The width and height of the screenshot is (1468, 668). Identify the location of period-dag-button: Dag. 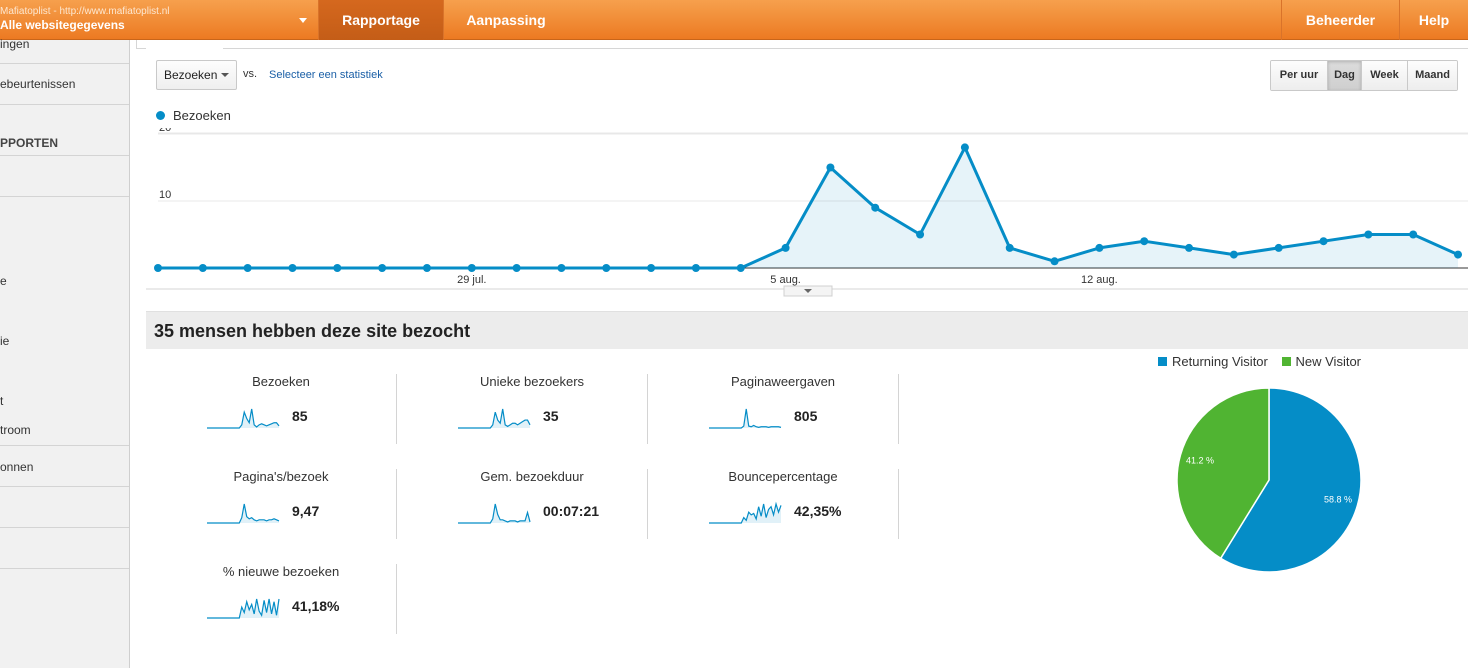
(1344, 75).